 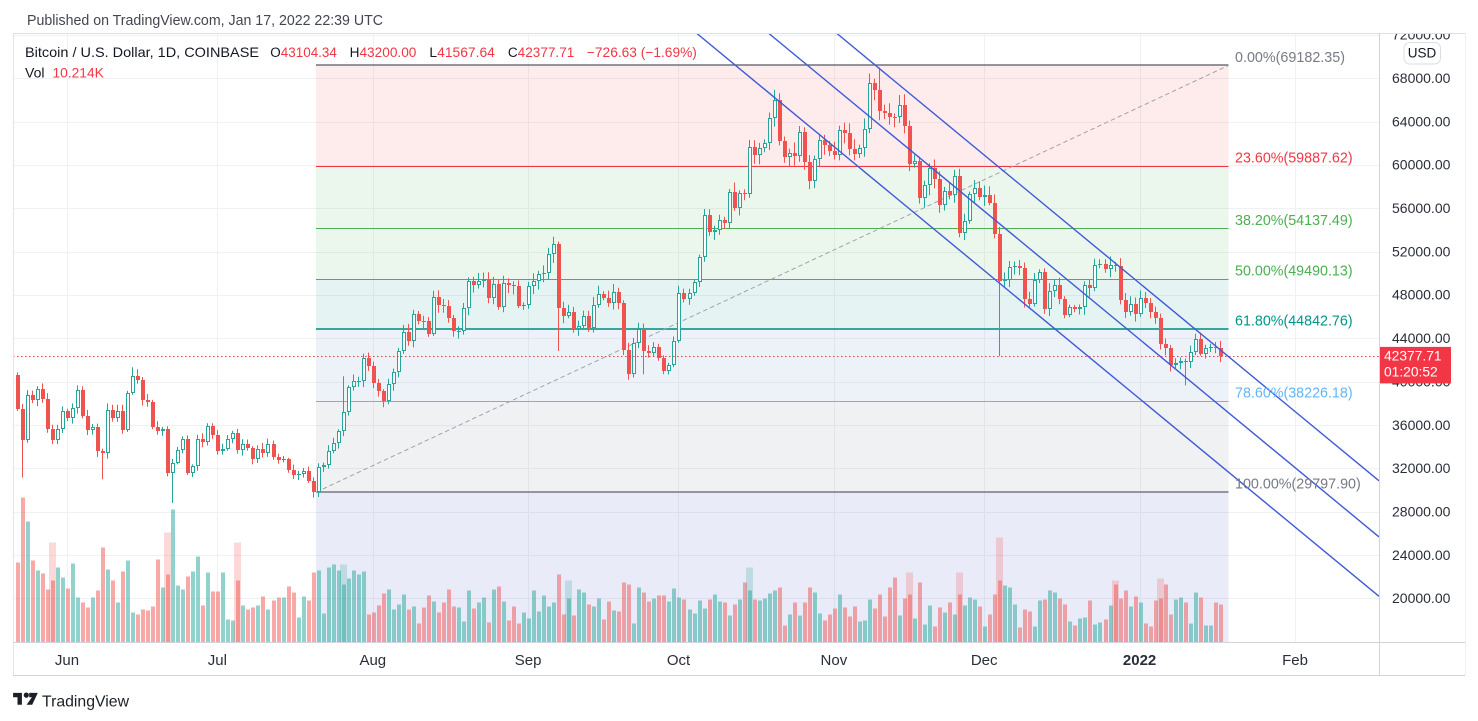 I want to click on svg-text: 28000.00, so click(x=1421, y=512).